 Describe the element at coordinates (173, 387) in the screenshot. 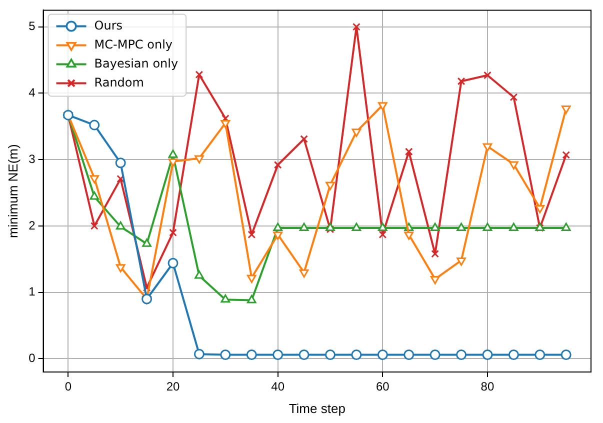

I see `x-tick-label: 20` at that location.